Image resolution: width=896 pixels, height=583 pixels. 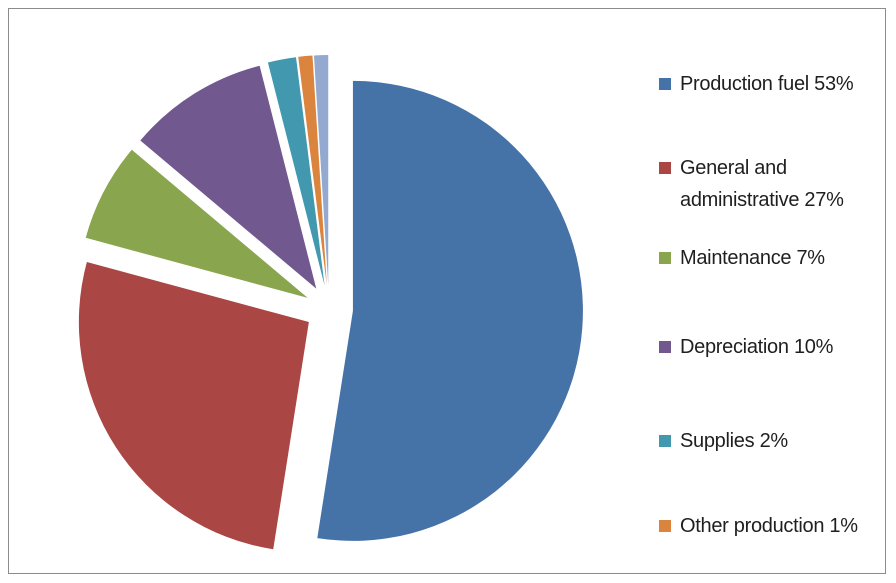 I want to click on legend-swatch-other-production, so click(x=665, y=526).